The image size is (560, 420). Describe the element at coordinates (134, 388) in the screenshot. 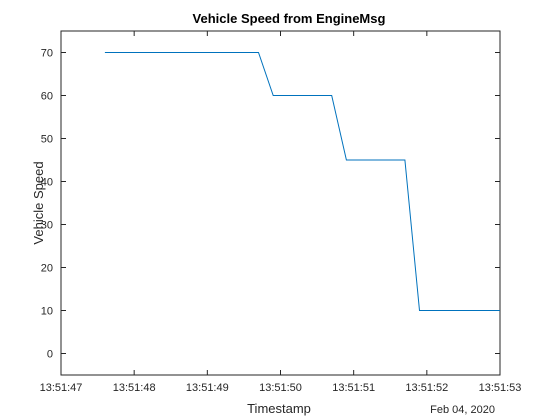

I see `x-tick-label: 13:51:48` at that location.